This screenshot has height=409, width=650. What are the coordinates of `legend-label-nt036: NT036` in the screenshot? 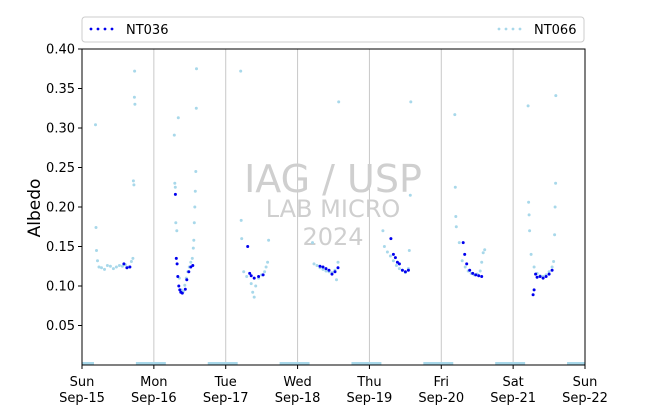 It's located at (147, 30).